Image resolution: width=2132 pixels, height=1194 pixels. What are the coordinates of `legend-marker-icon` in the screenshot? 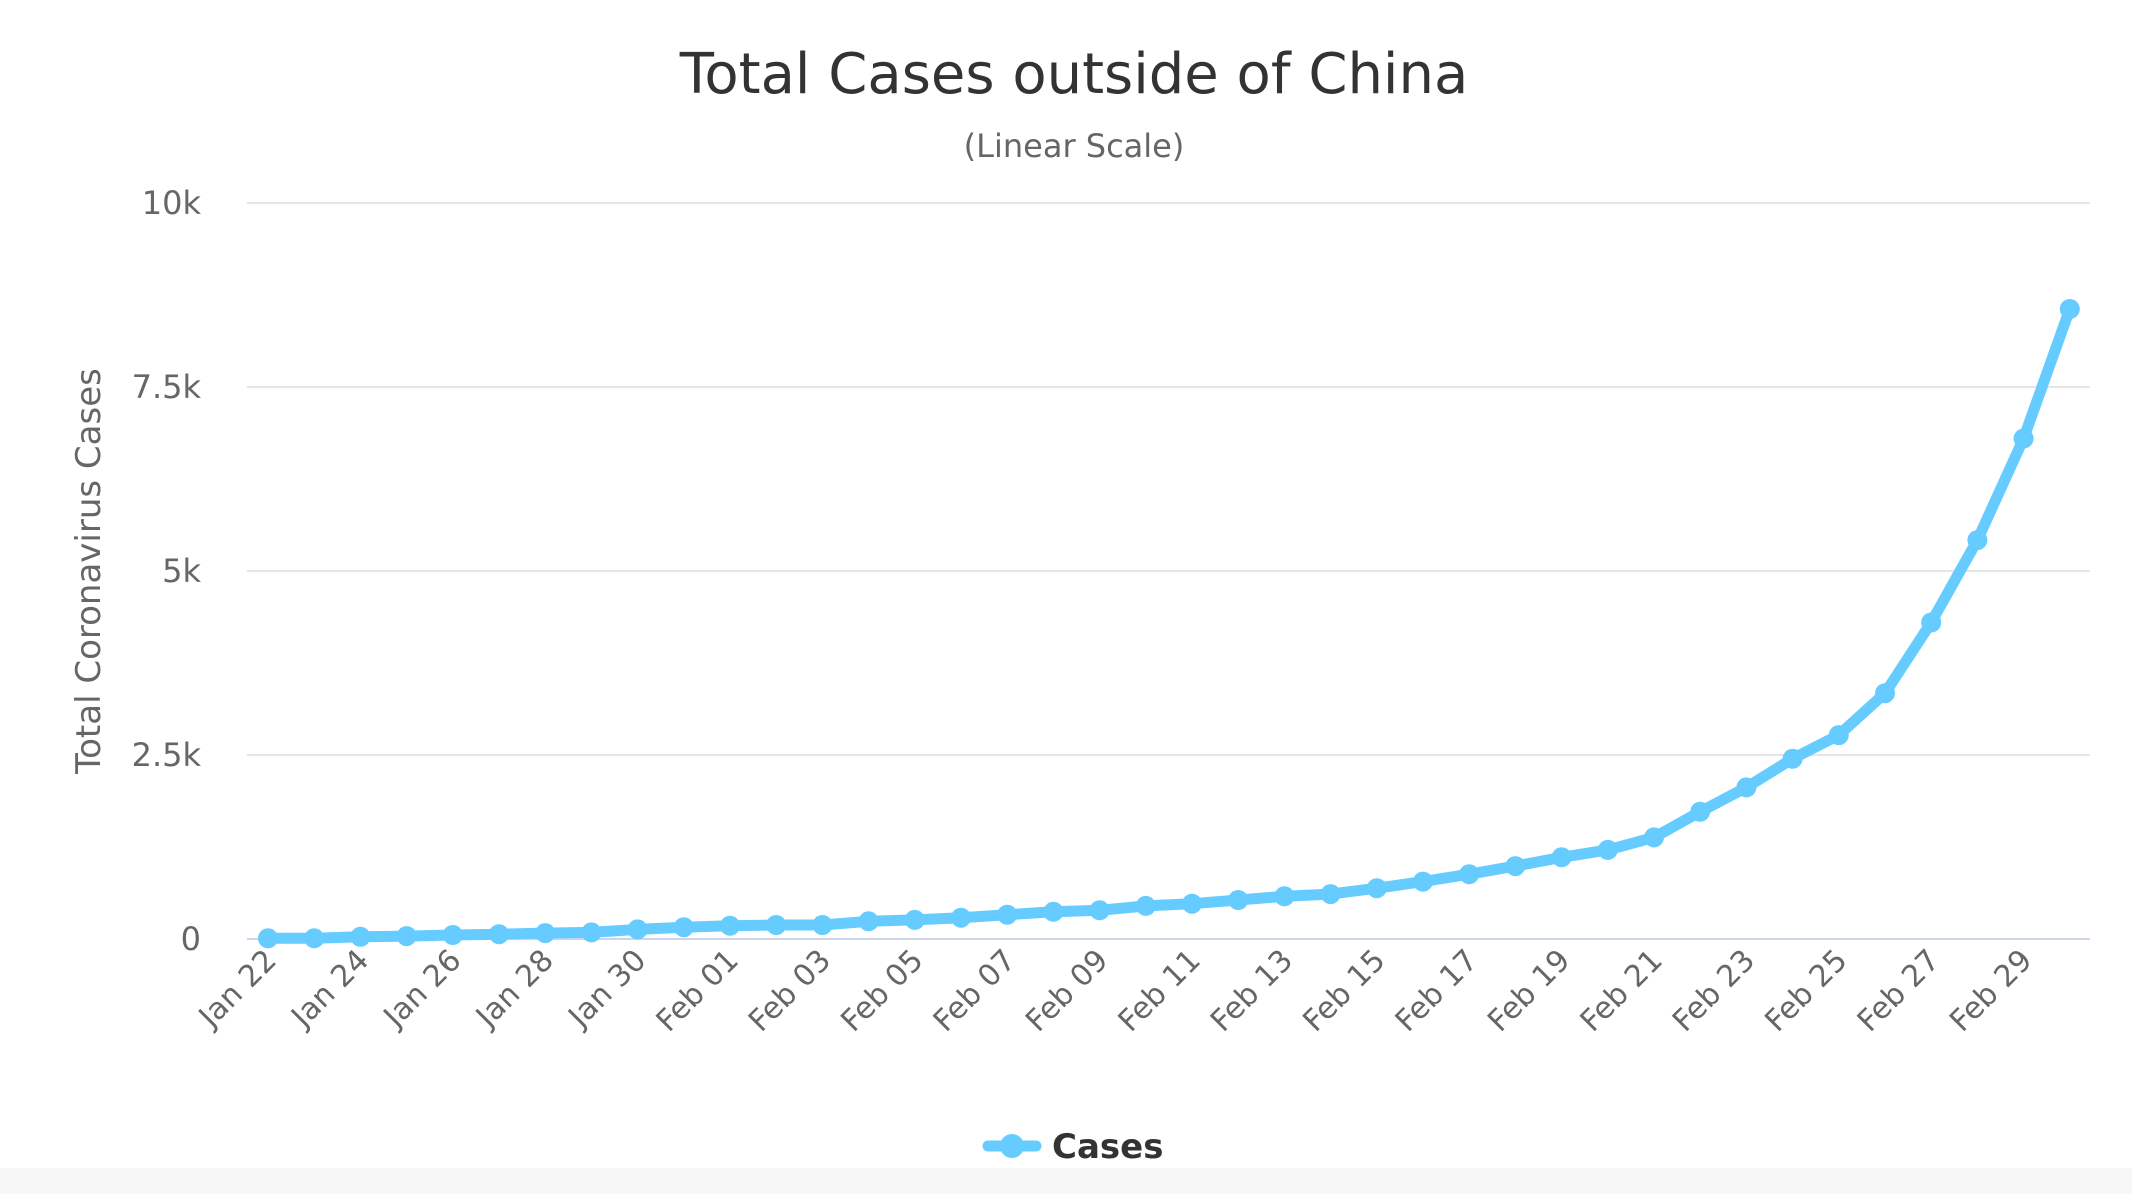 It's located at (1012, 1146).